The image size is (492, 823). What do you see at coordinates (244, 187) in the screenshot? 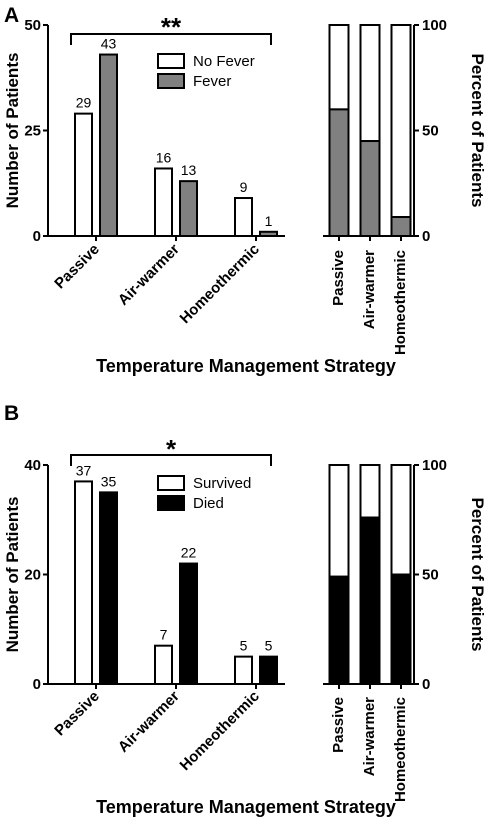
I see `data-label: 9` at bounding box center [244, 187].